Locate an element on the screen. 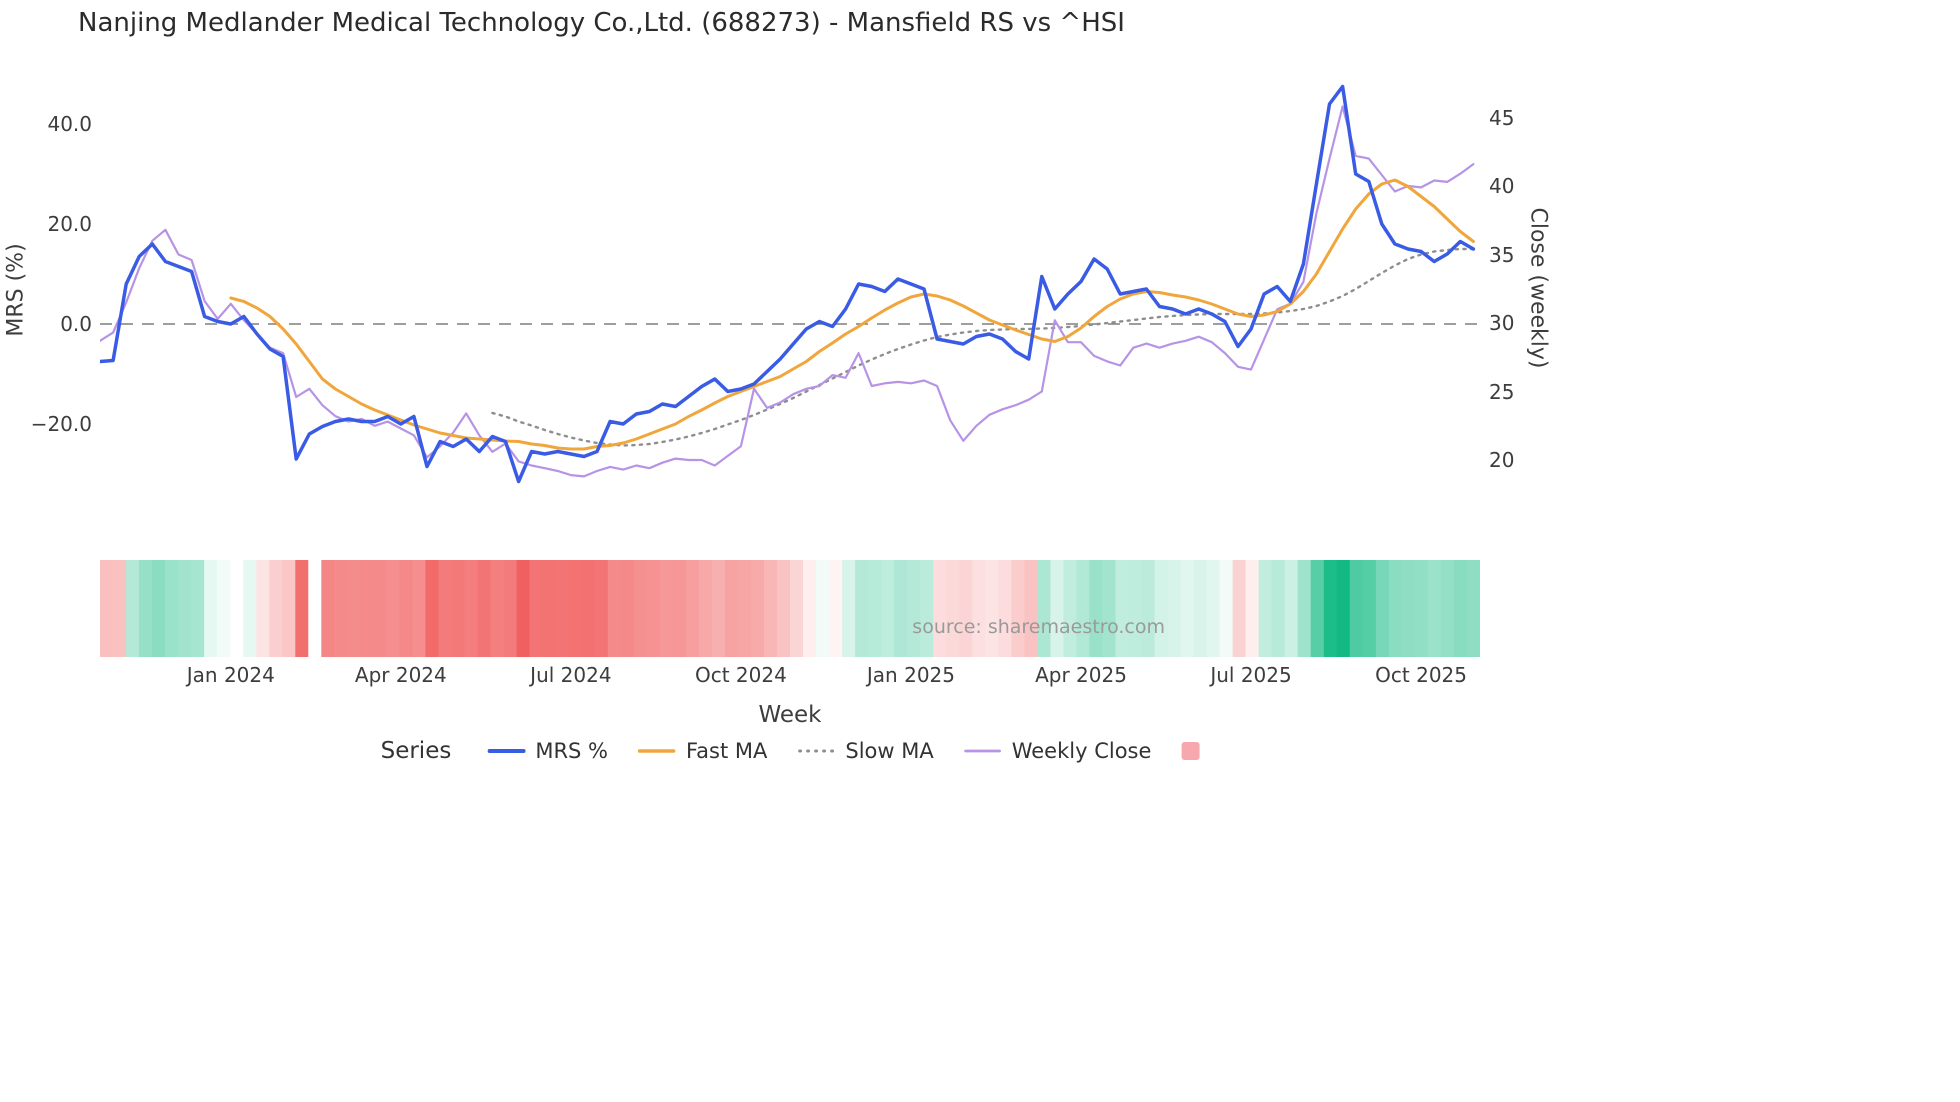  legend-item-label: MRS % is located at coordinates (571, 751).